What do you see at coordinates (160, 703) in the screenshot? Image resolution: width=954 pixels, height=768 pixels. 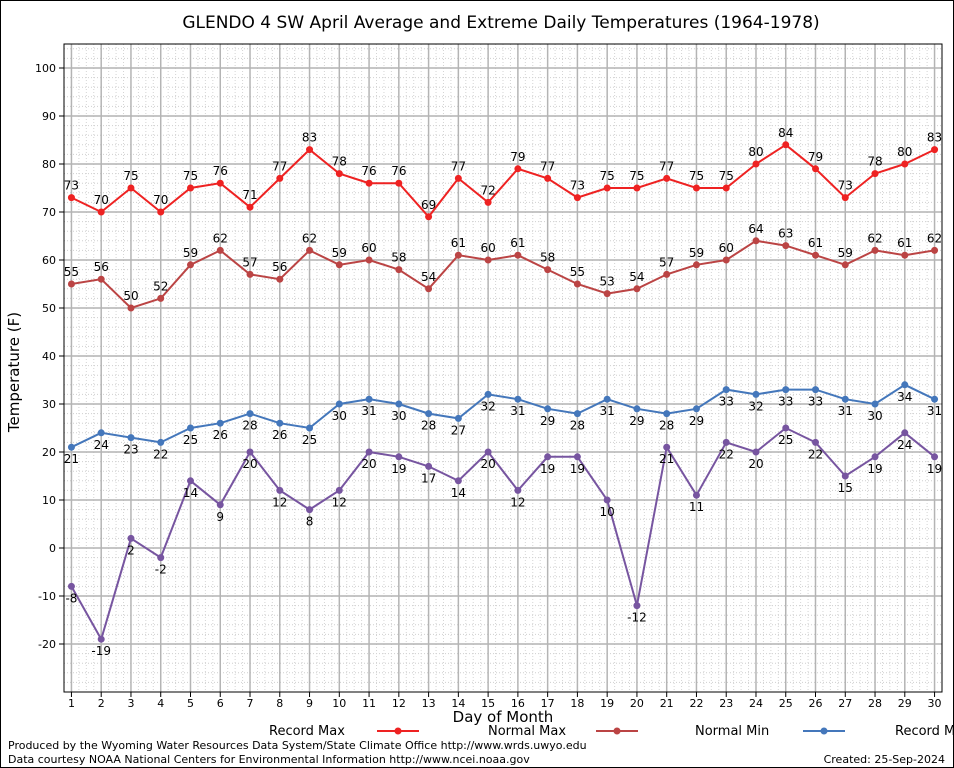 I see `x-tick-label: 4` at bounding box center [160, 703].